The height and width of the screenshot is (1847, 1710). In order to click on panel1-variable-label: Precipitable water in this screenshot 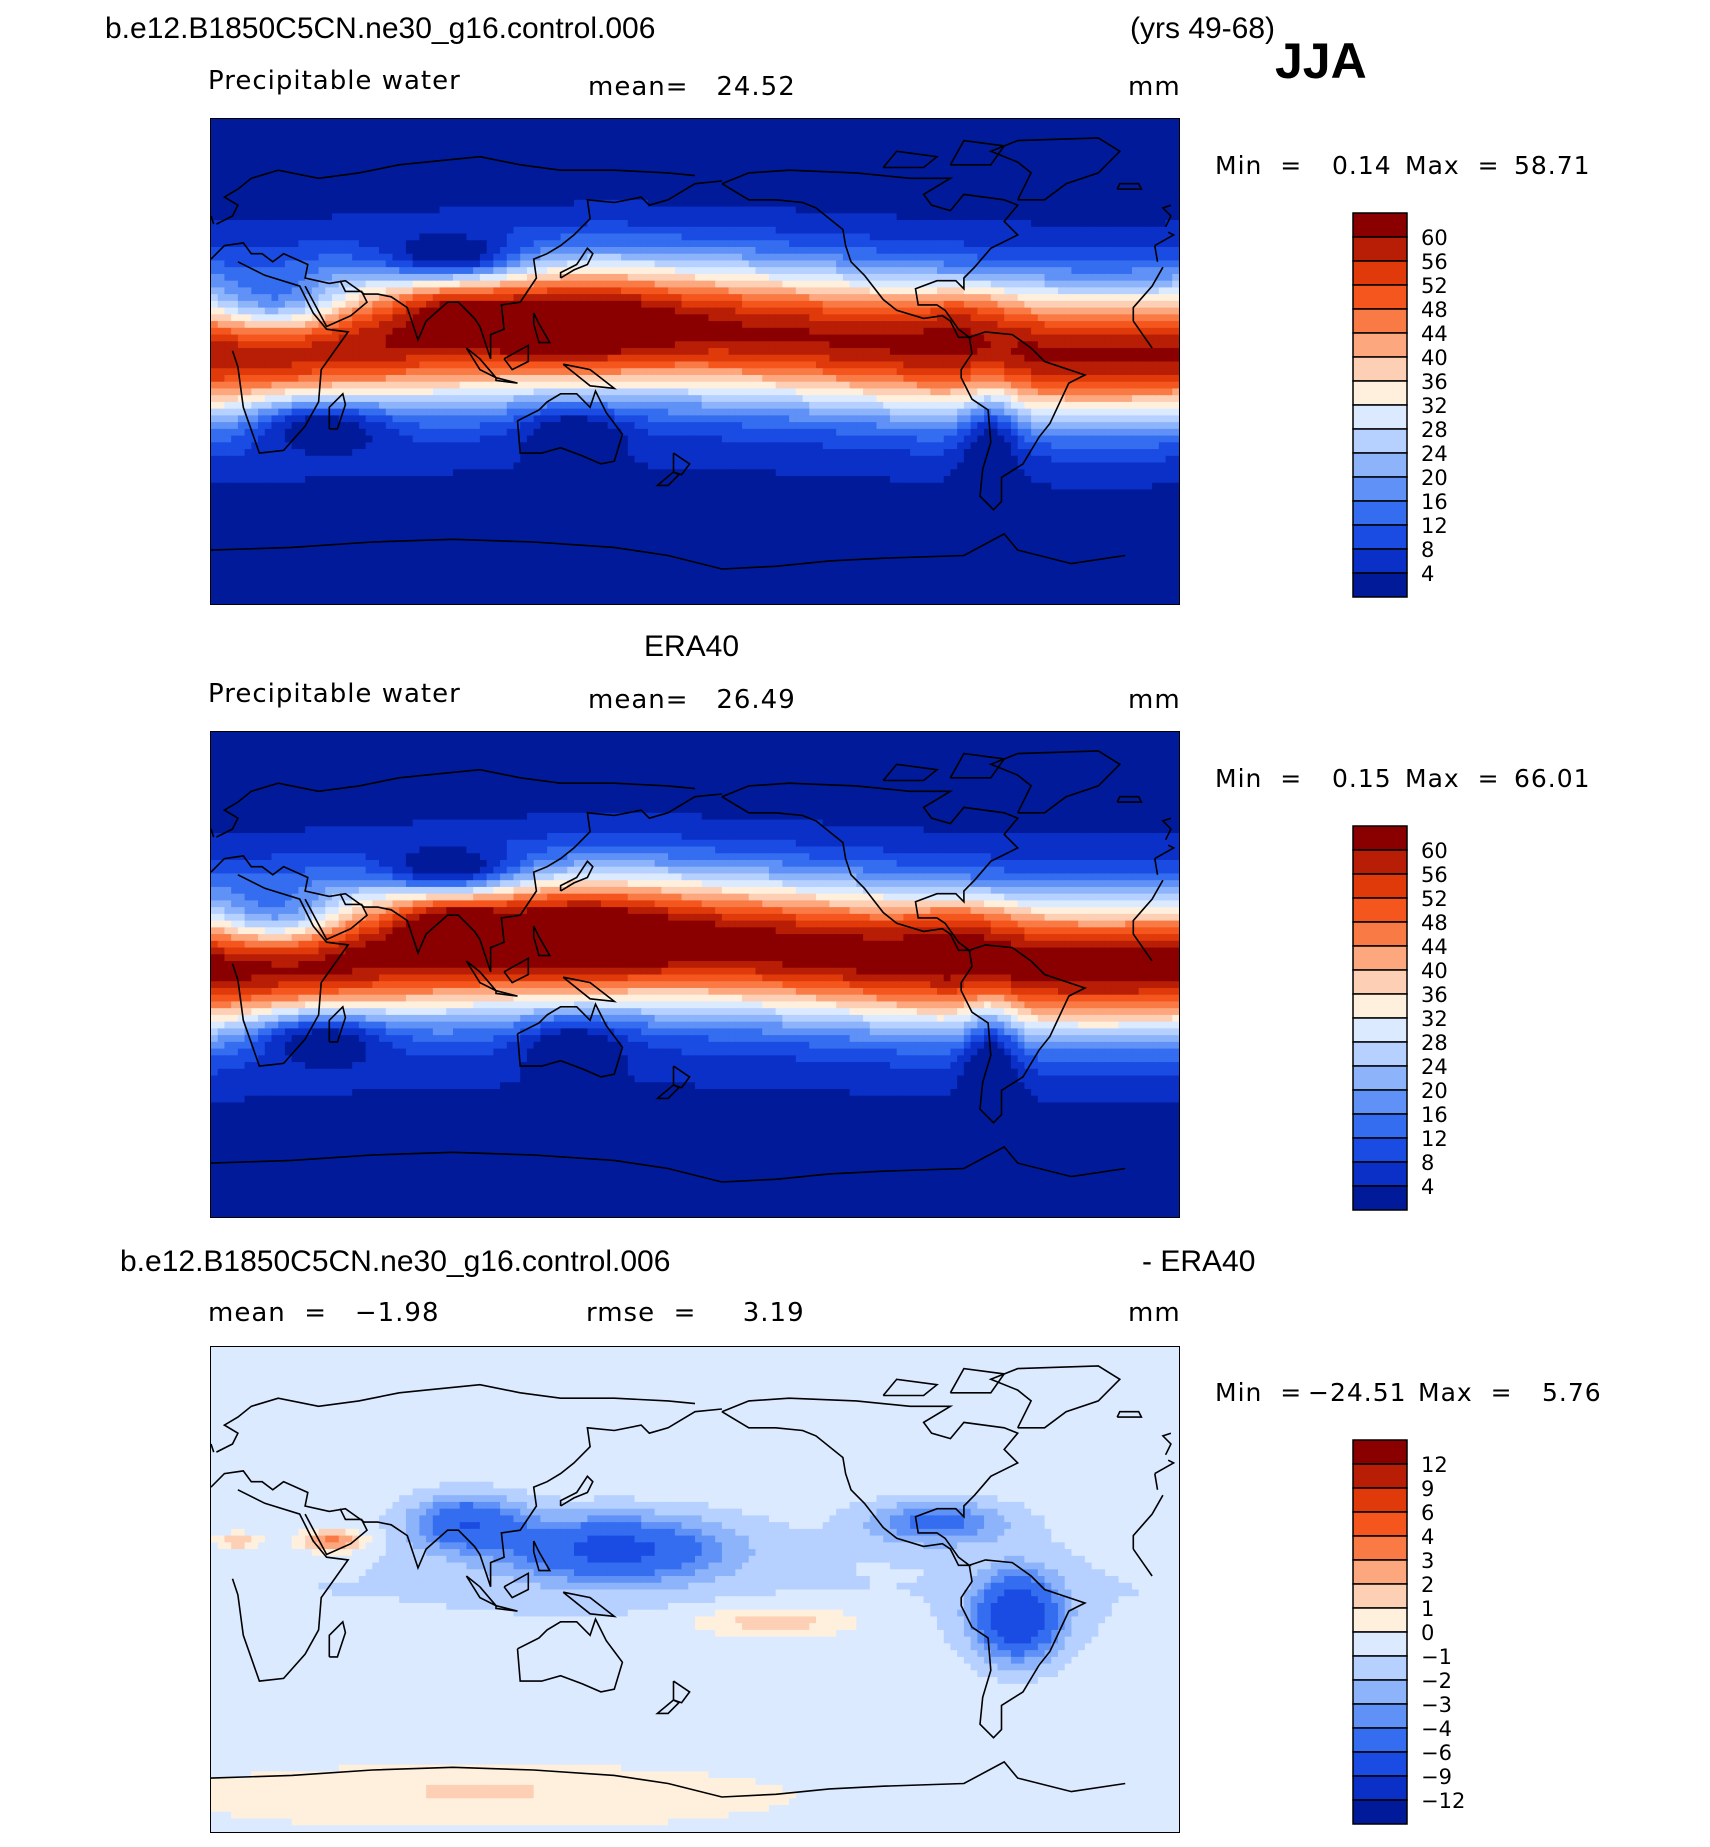, I will do `click(334, 81)`.